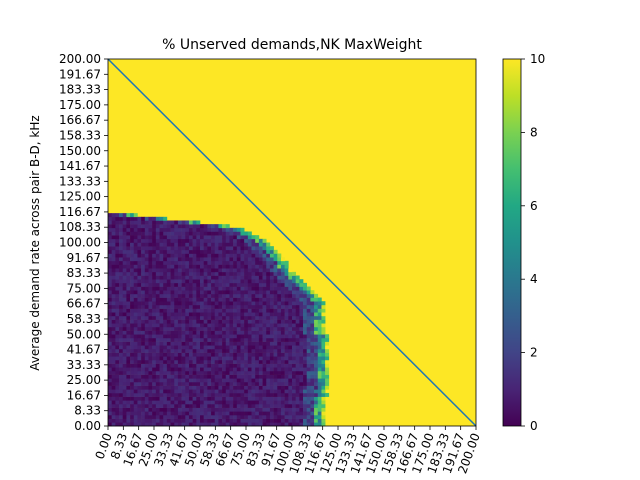 The height and width of the screenshot is (480, 640). What do you see at coordinates (537, 59) in the screenshot?
I see `colorbar-tick-label: 10` at bounding box center [537, 59].